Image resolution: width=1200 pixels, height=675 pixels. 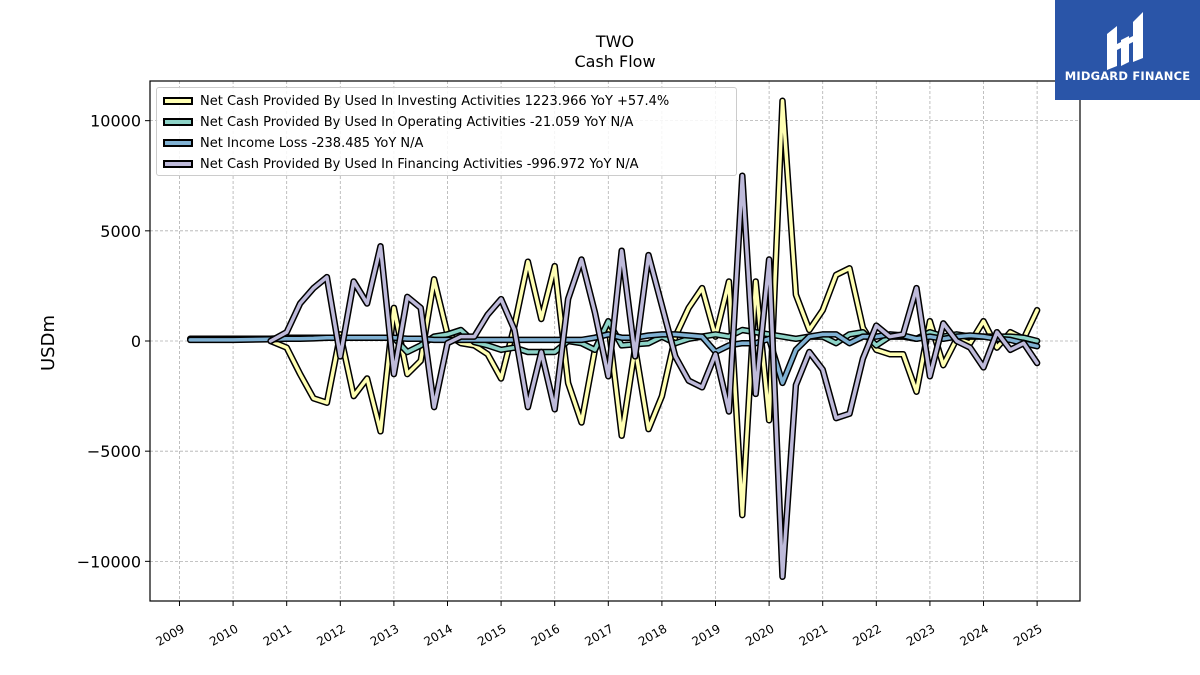 What do you see at coordinates (312, 143) in the screenshot?
I see `legend-label-net-income: Net Income Loss -238.485 YoY N/A` at bounding box center [312, 143].